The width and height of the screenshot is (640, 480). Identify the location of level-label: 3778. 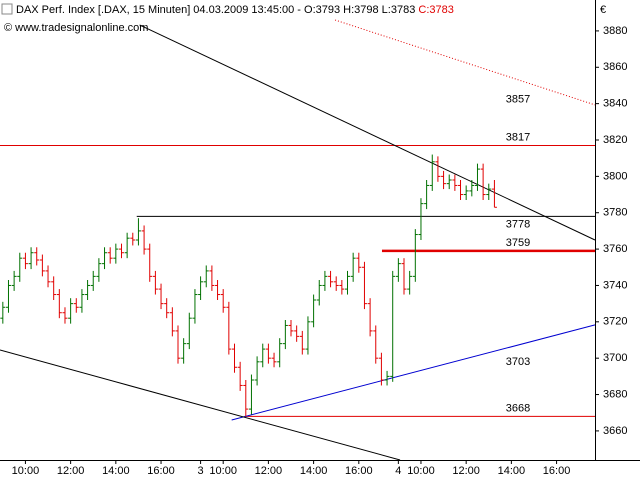
(518, 224).